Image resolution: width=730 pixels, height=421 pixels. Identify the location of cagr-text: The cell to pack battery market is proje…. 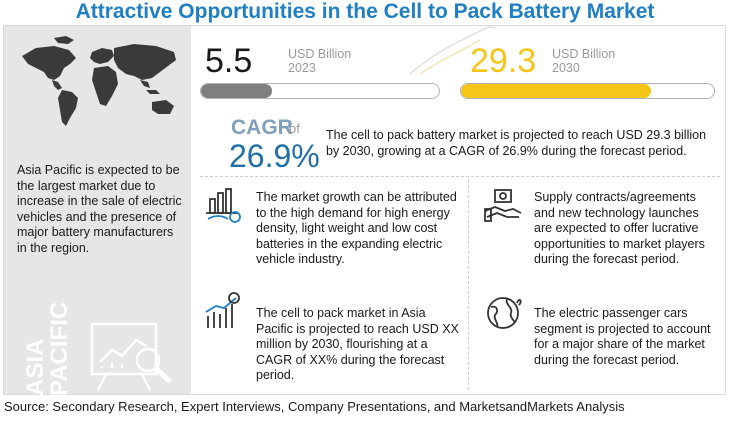
(516, 143).